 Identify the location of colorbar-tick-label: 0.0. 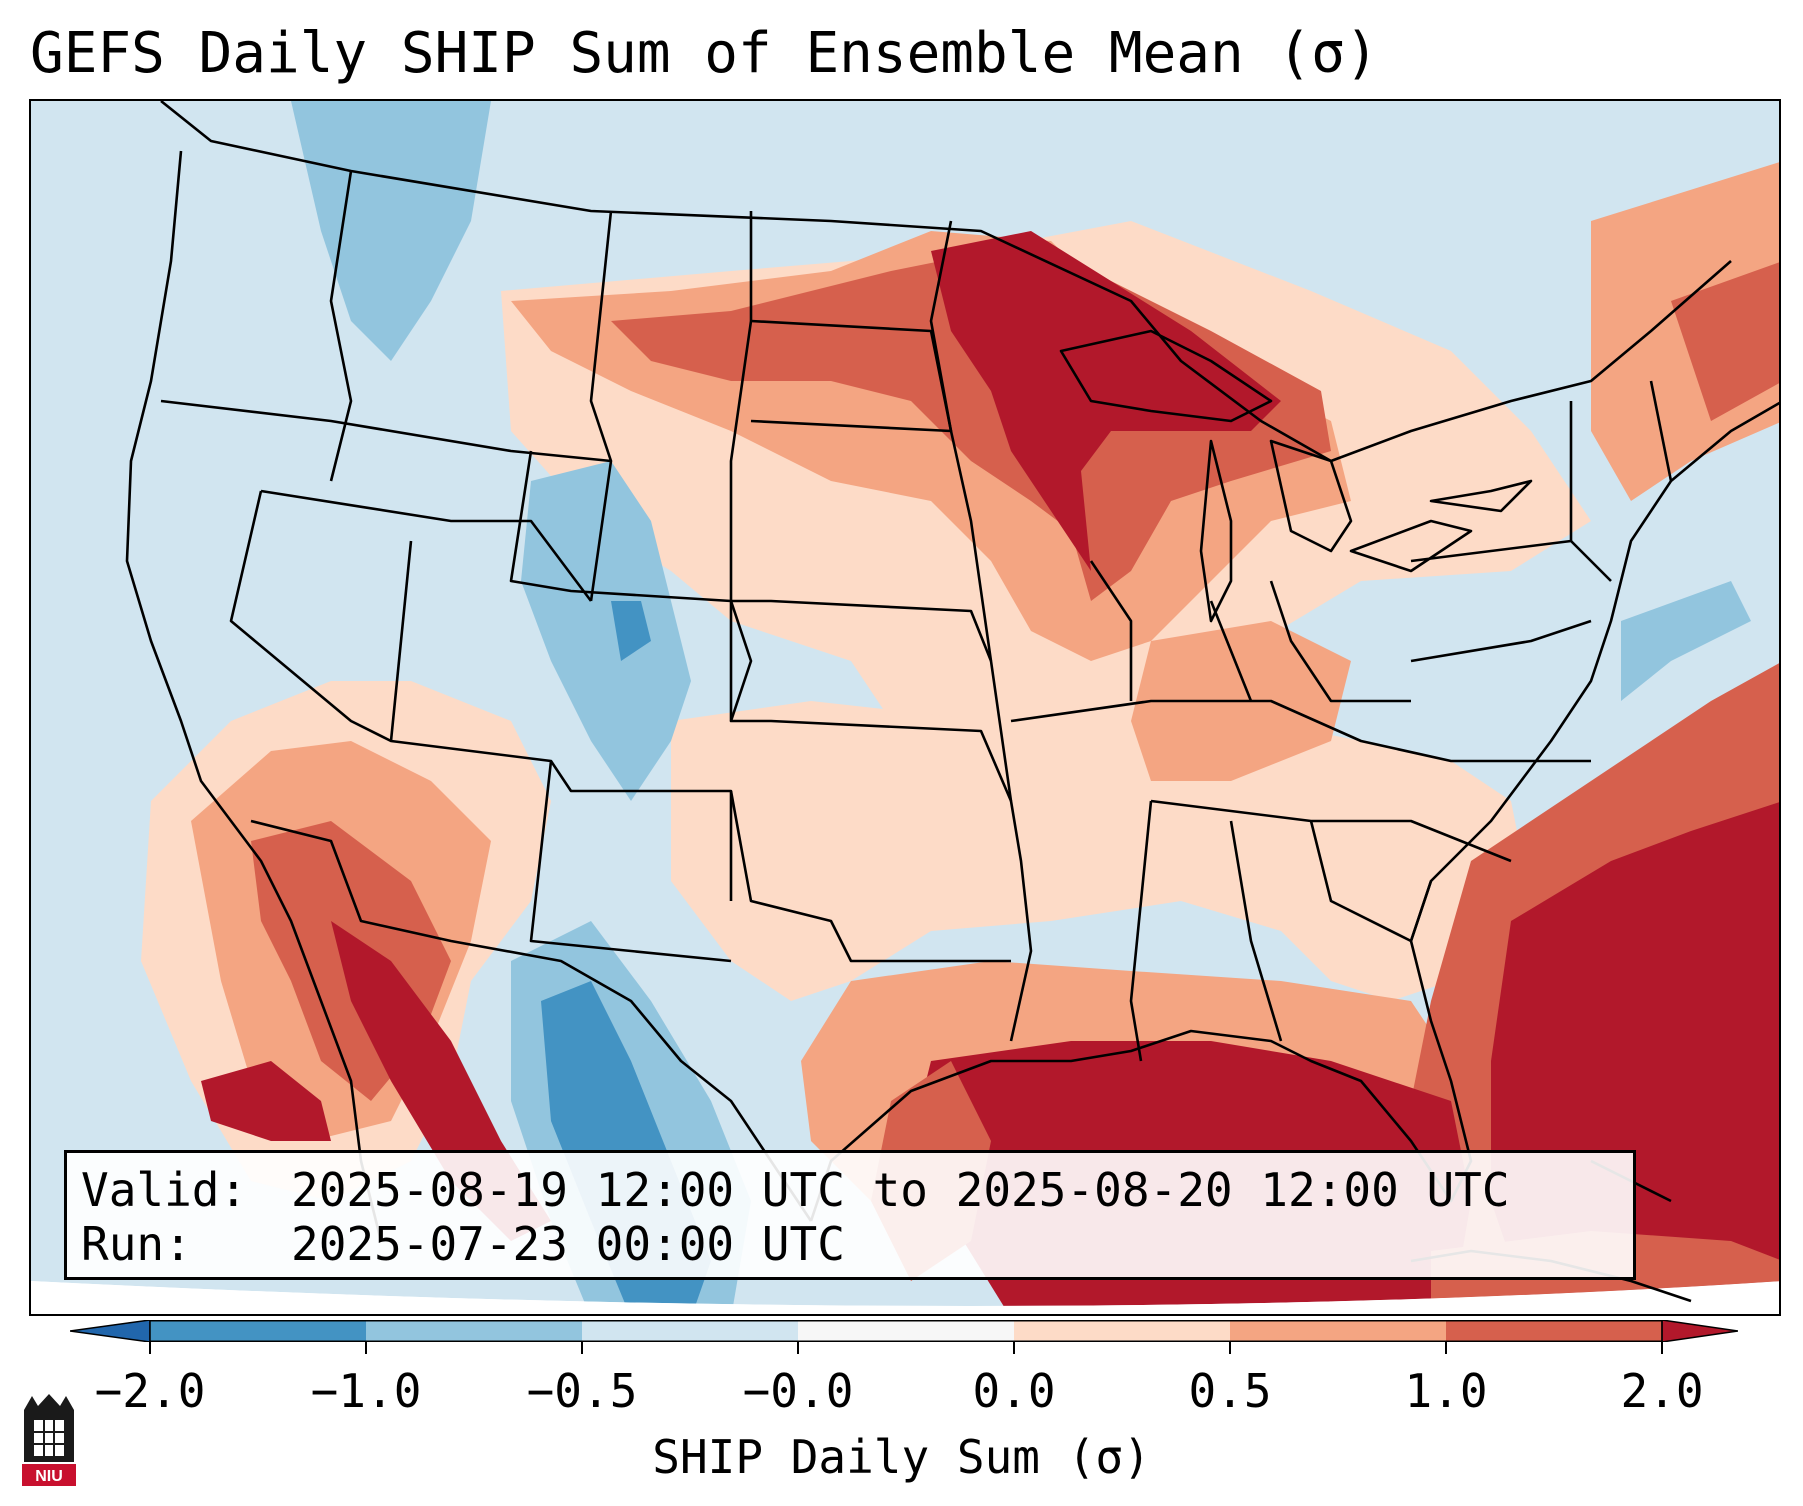
(1014, 1391).